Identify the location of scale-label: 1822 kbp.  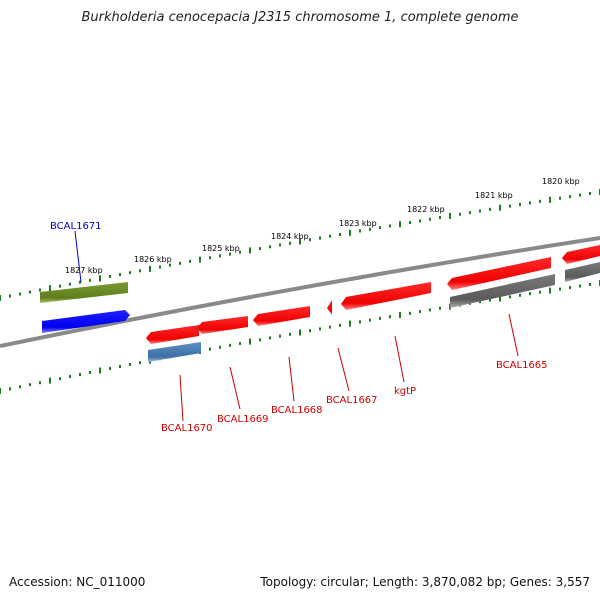
(426, 209).